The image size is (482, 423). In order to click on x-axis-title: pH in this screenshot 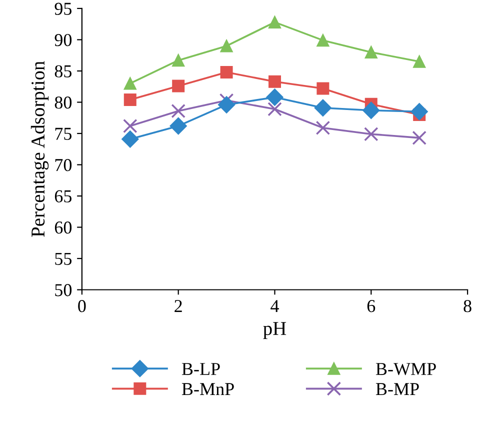, I will do `click(274, 331)`.